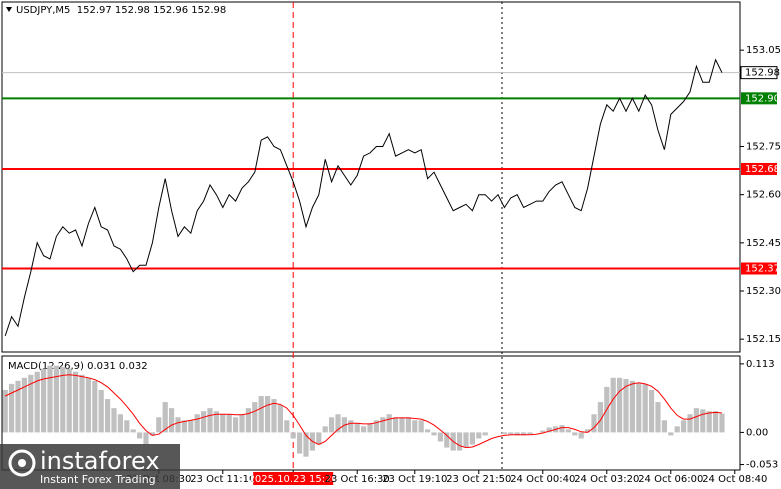 Image resolution: width=781 pixels, height=489 pixels. What do you see at coordinates (757, 432) in the screenshot?
I see `y-tick-label: 0.00` at bounding box center [757, 432].